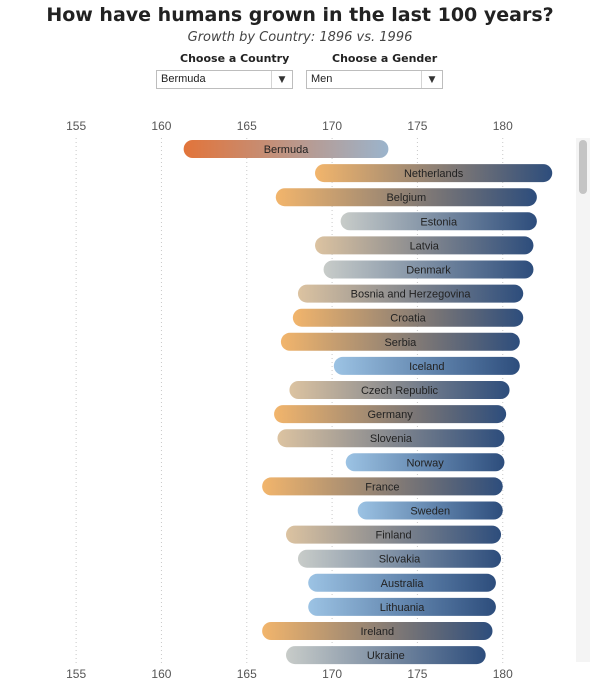  I want to click on bar-belgium, so click(406, 197).